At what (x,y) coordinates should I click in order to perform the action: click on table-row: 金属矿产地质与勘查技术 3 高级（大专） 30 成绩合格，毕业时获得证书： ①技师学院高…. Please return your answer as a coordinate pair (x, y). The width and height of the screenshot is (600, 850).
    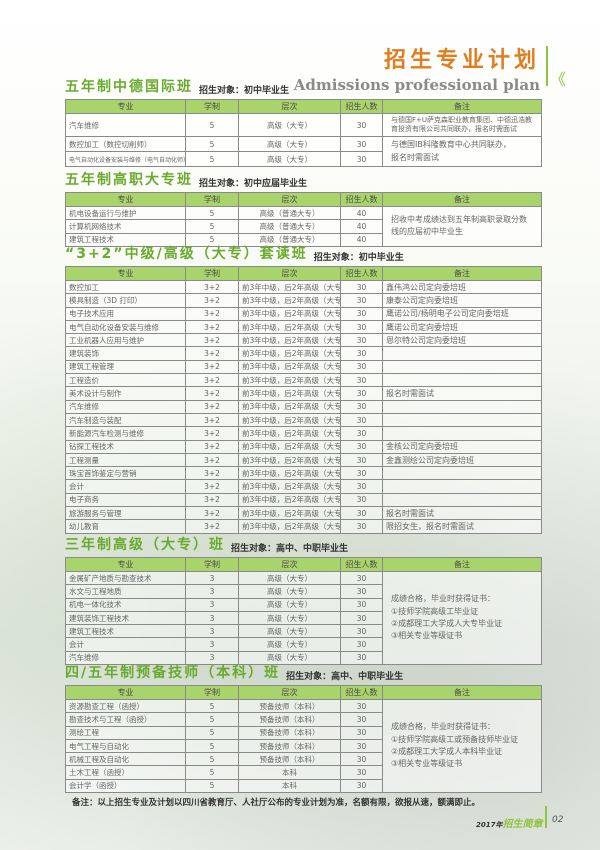
    Looking at the image, I should click on (303, 618).